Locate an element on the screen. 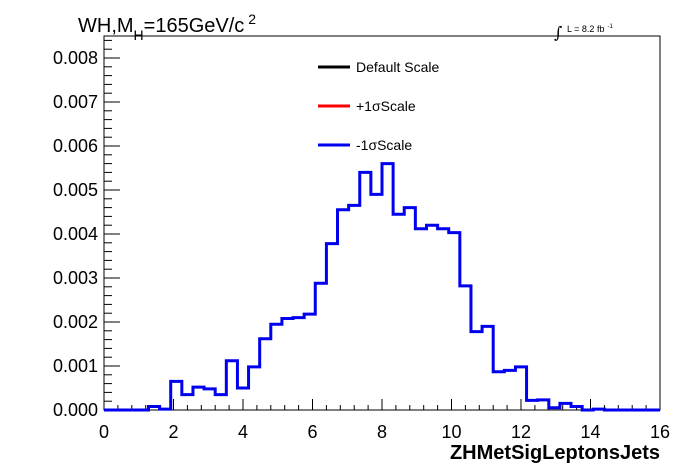  lumi-label: L = 8.2 fb -1 is located at coordinates (590, 29).